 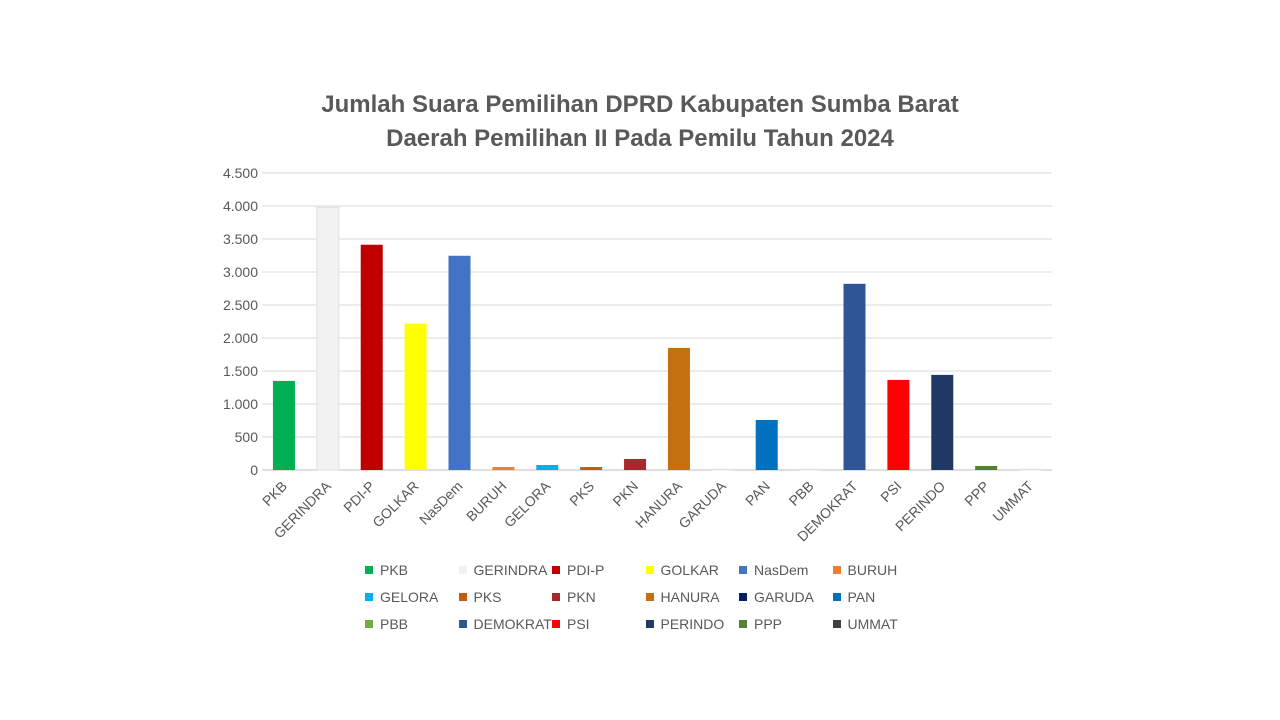 What do you see at coordinates (861, 597) in the screenshot?
I see `legend-label: PAN` at bounding box center [861, 597].